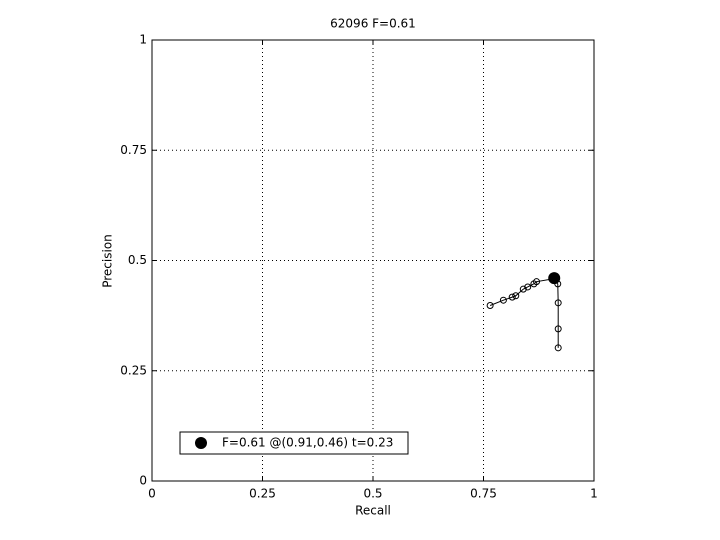 The image size is (720, 540). What do you see at coordinates (143, 481) in the screenshot?
I see `y-tick-label: 0` at bounding box center [143, 481].